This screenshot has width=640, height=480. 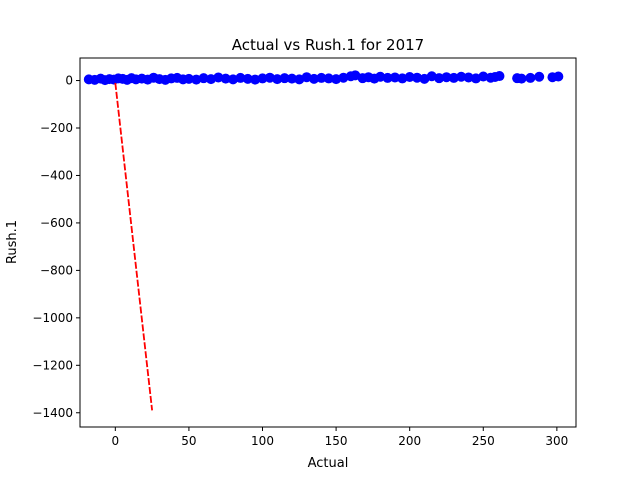 What do you see at coordinates (56, 247) in the screenshot?
I see `y-axis-ticks: 0 −200 −400 −600 −800 −1000 −1200 −1400` at bounding box center [56, 247].